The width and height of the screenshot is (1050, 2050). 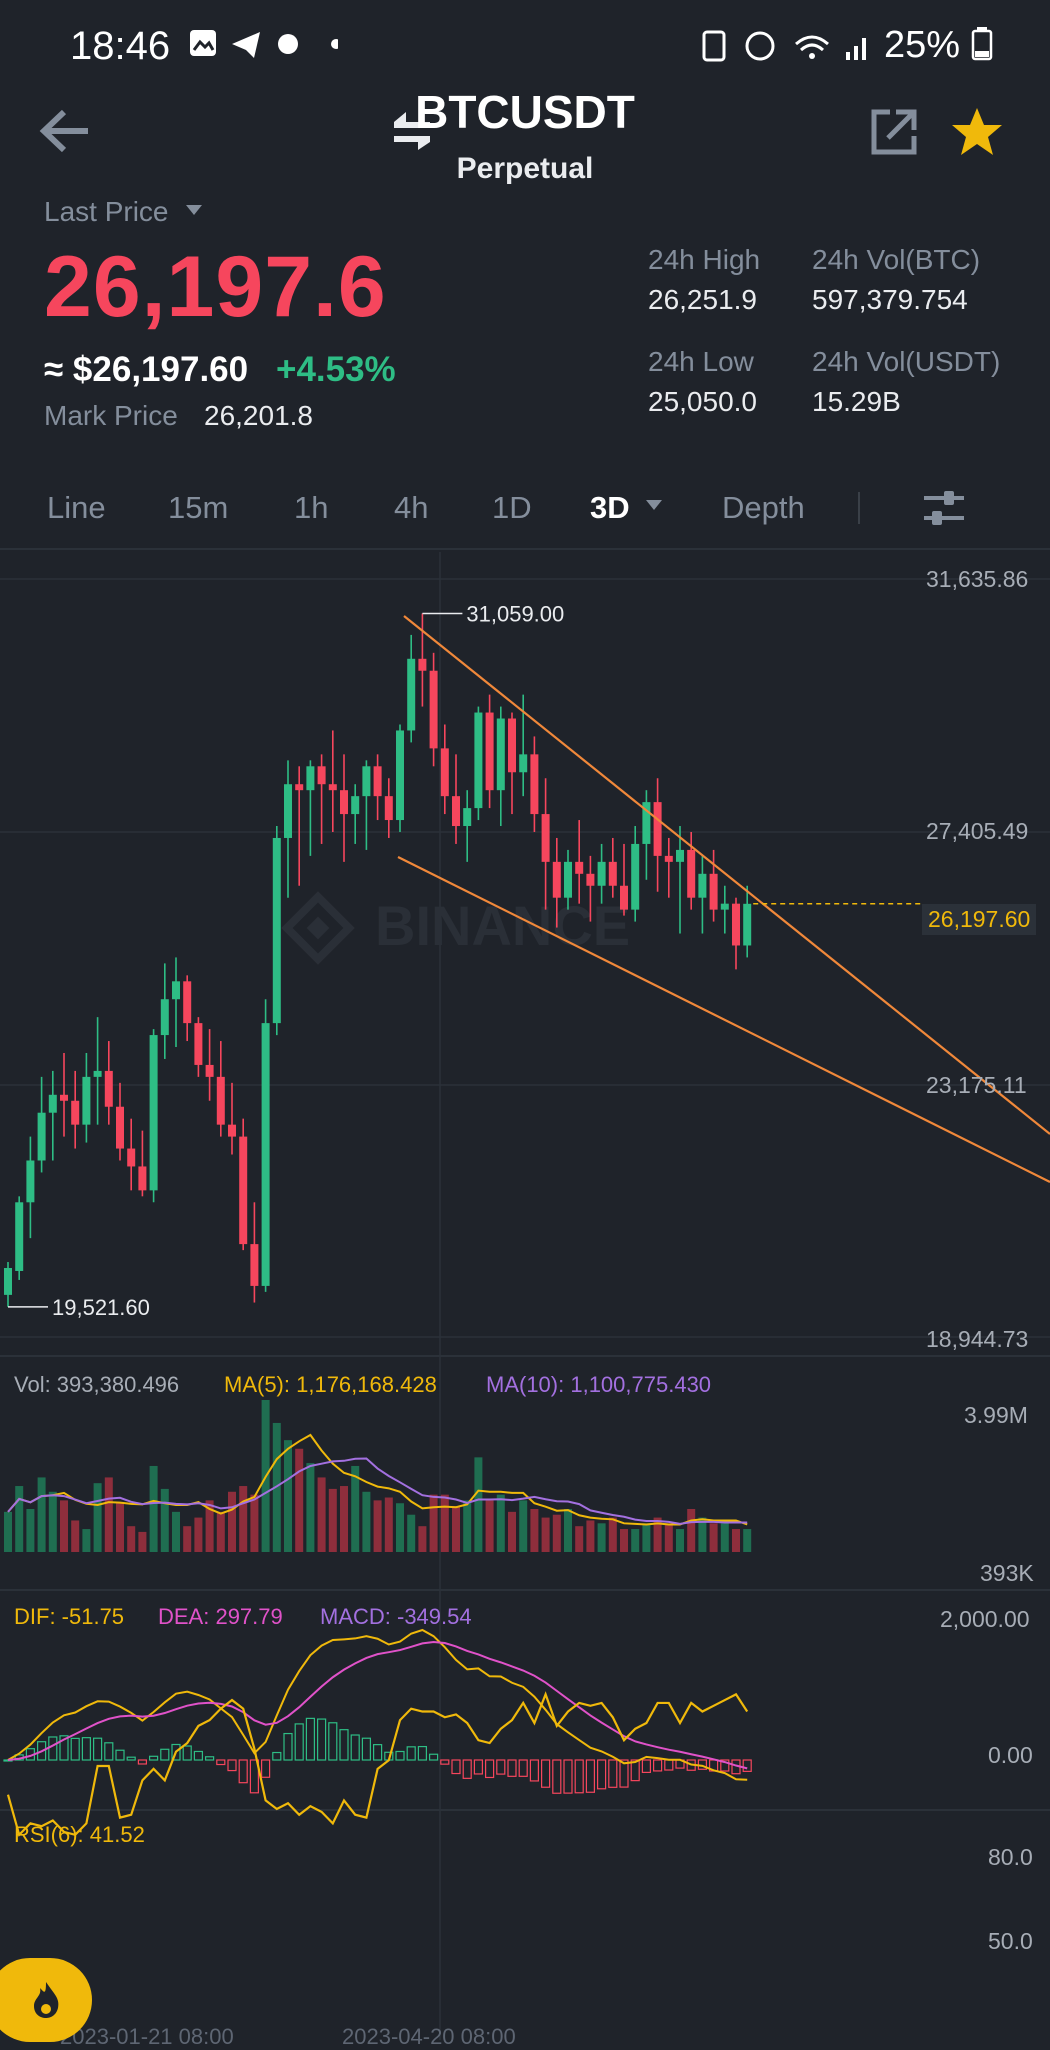 What do you see at coordinates (411, 507) in the screenshot?
I see `tab-4h: 4h` at bounding box center [411, 507].